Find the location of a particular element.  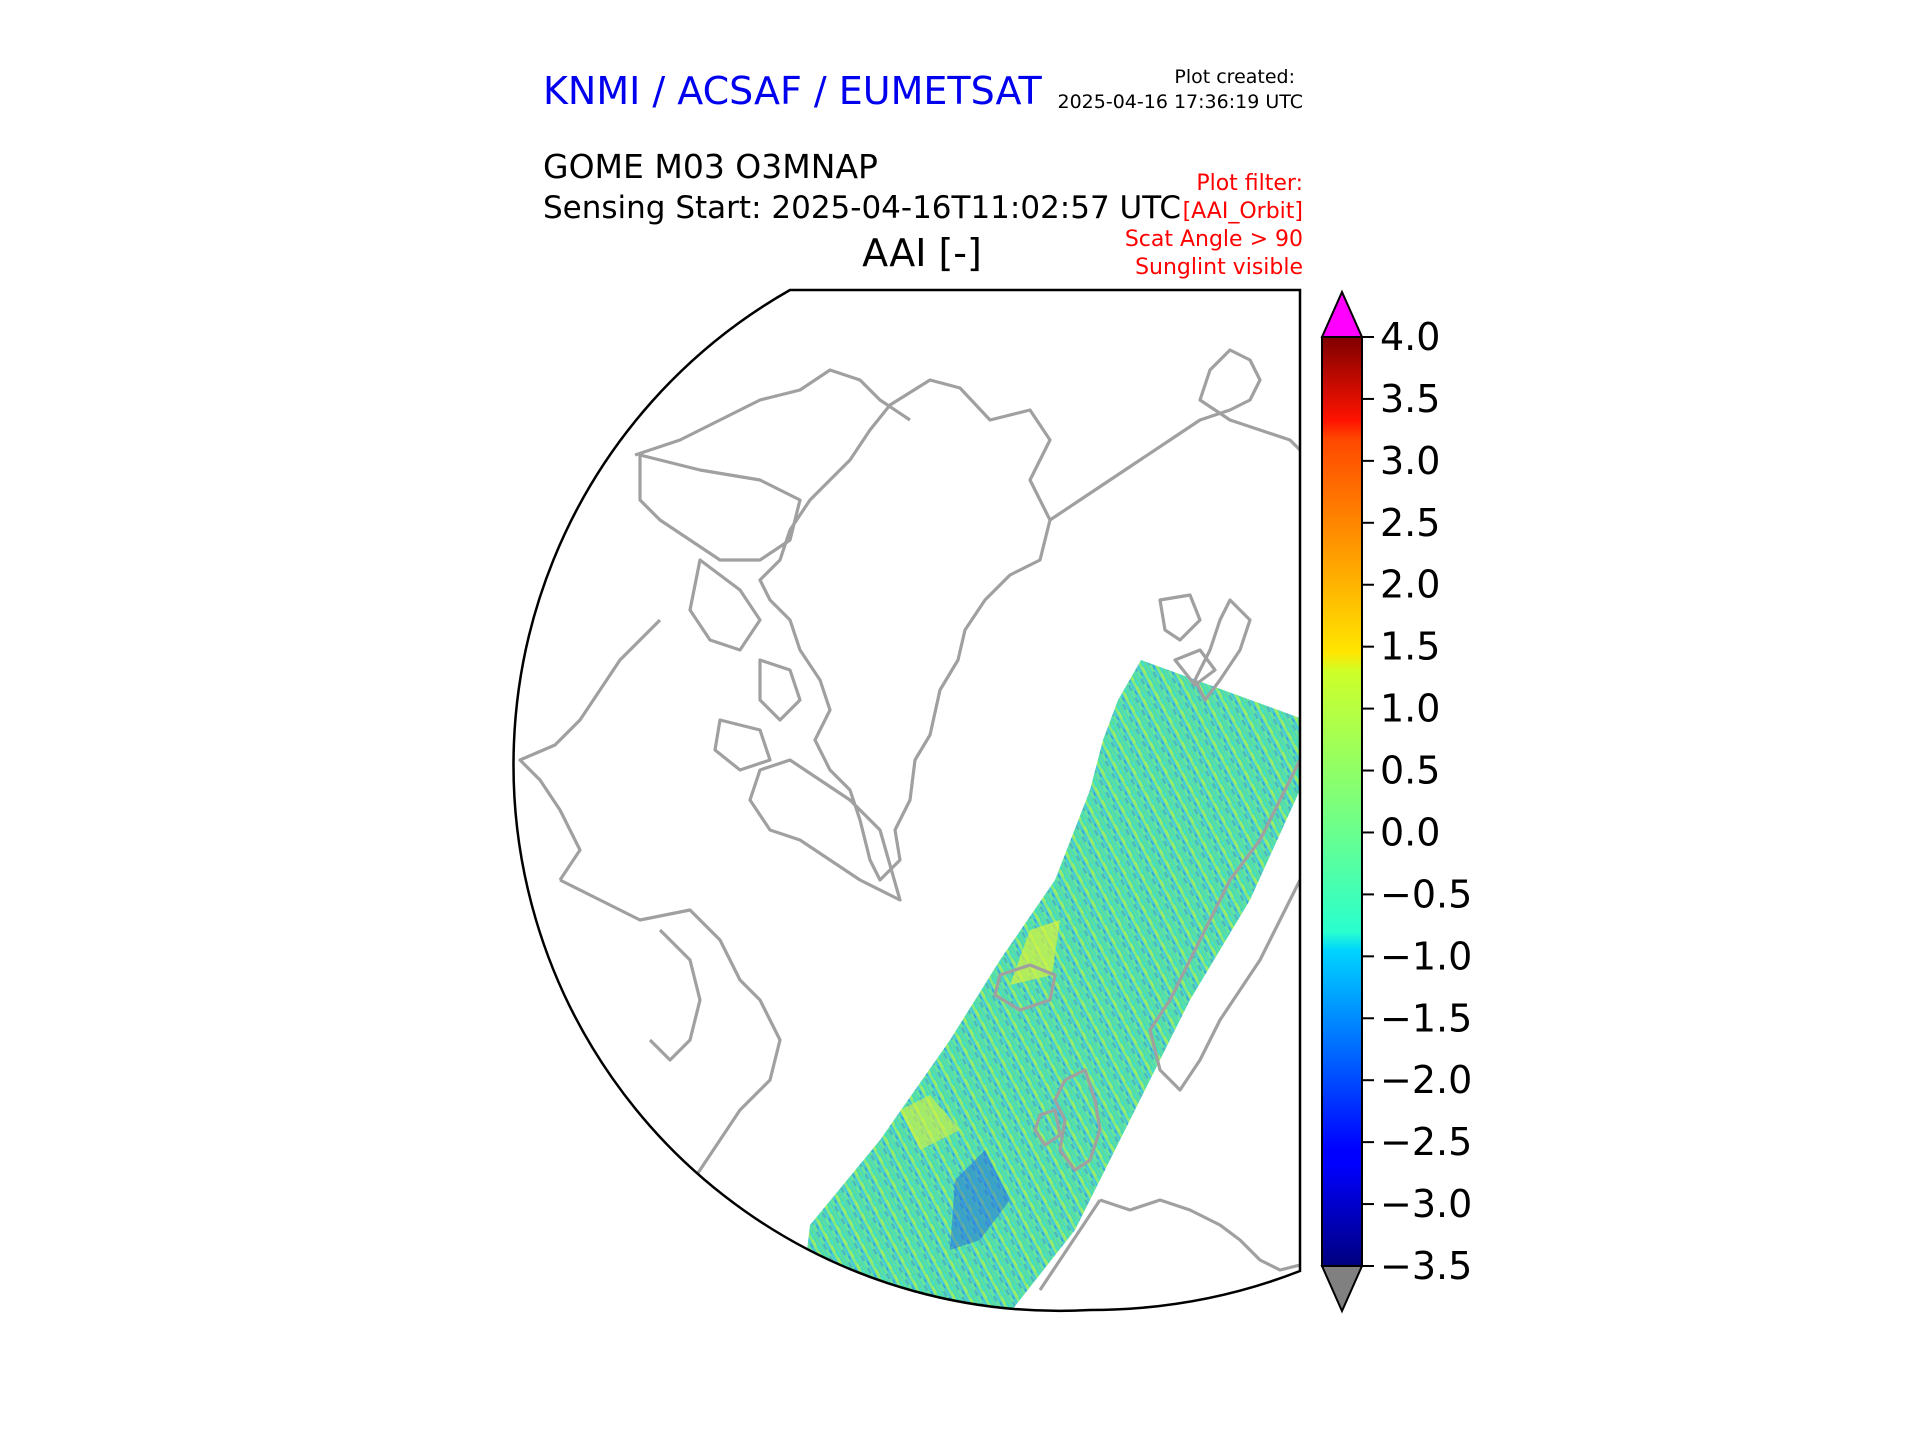

coastline-iceland is located at coordinates (1025, 987).